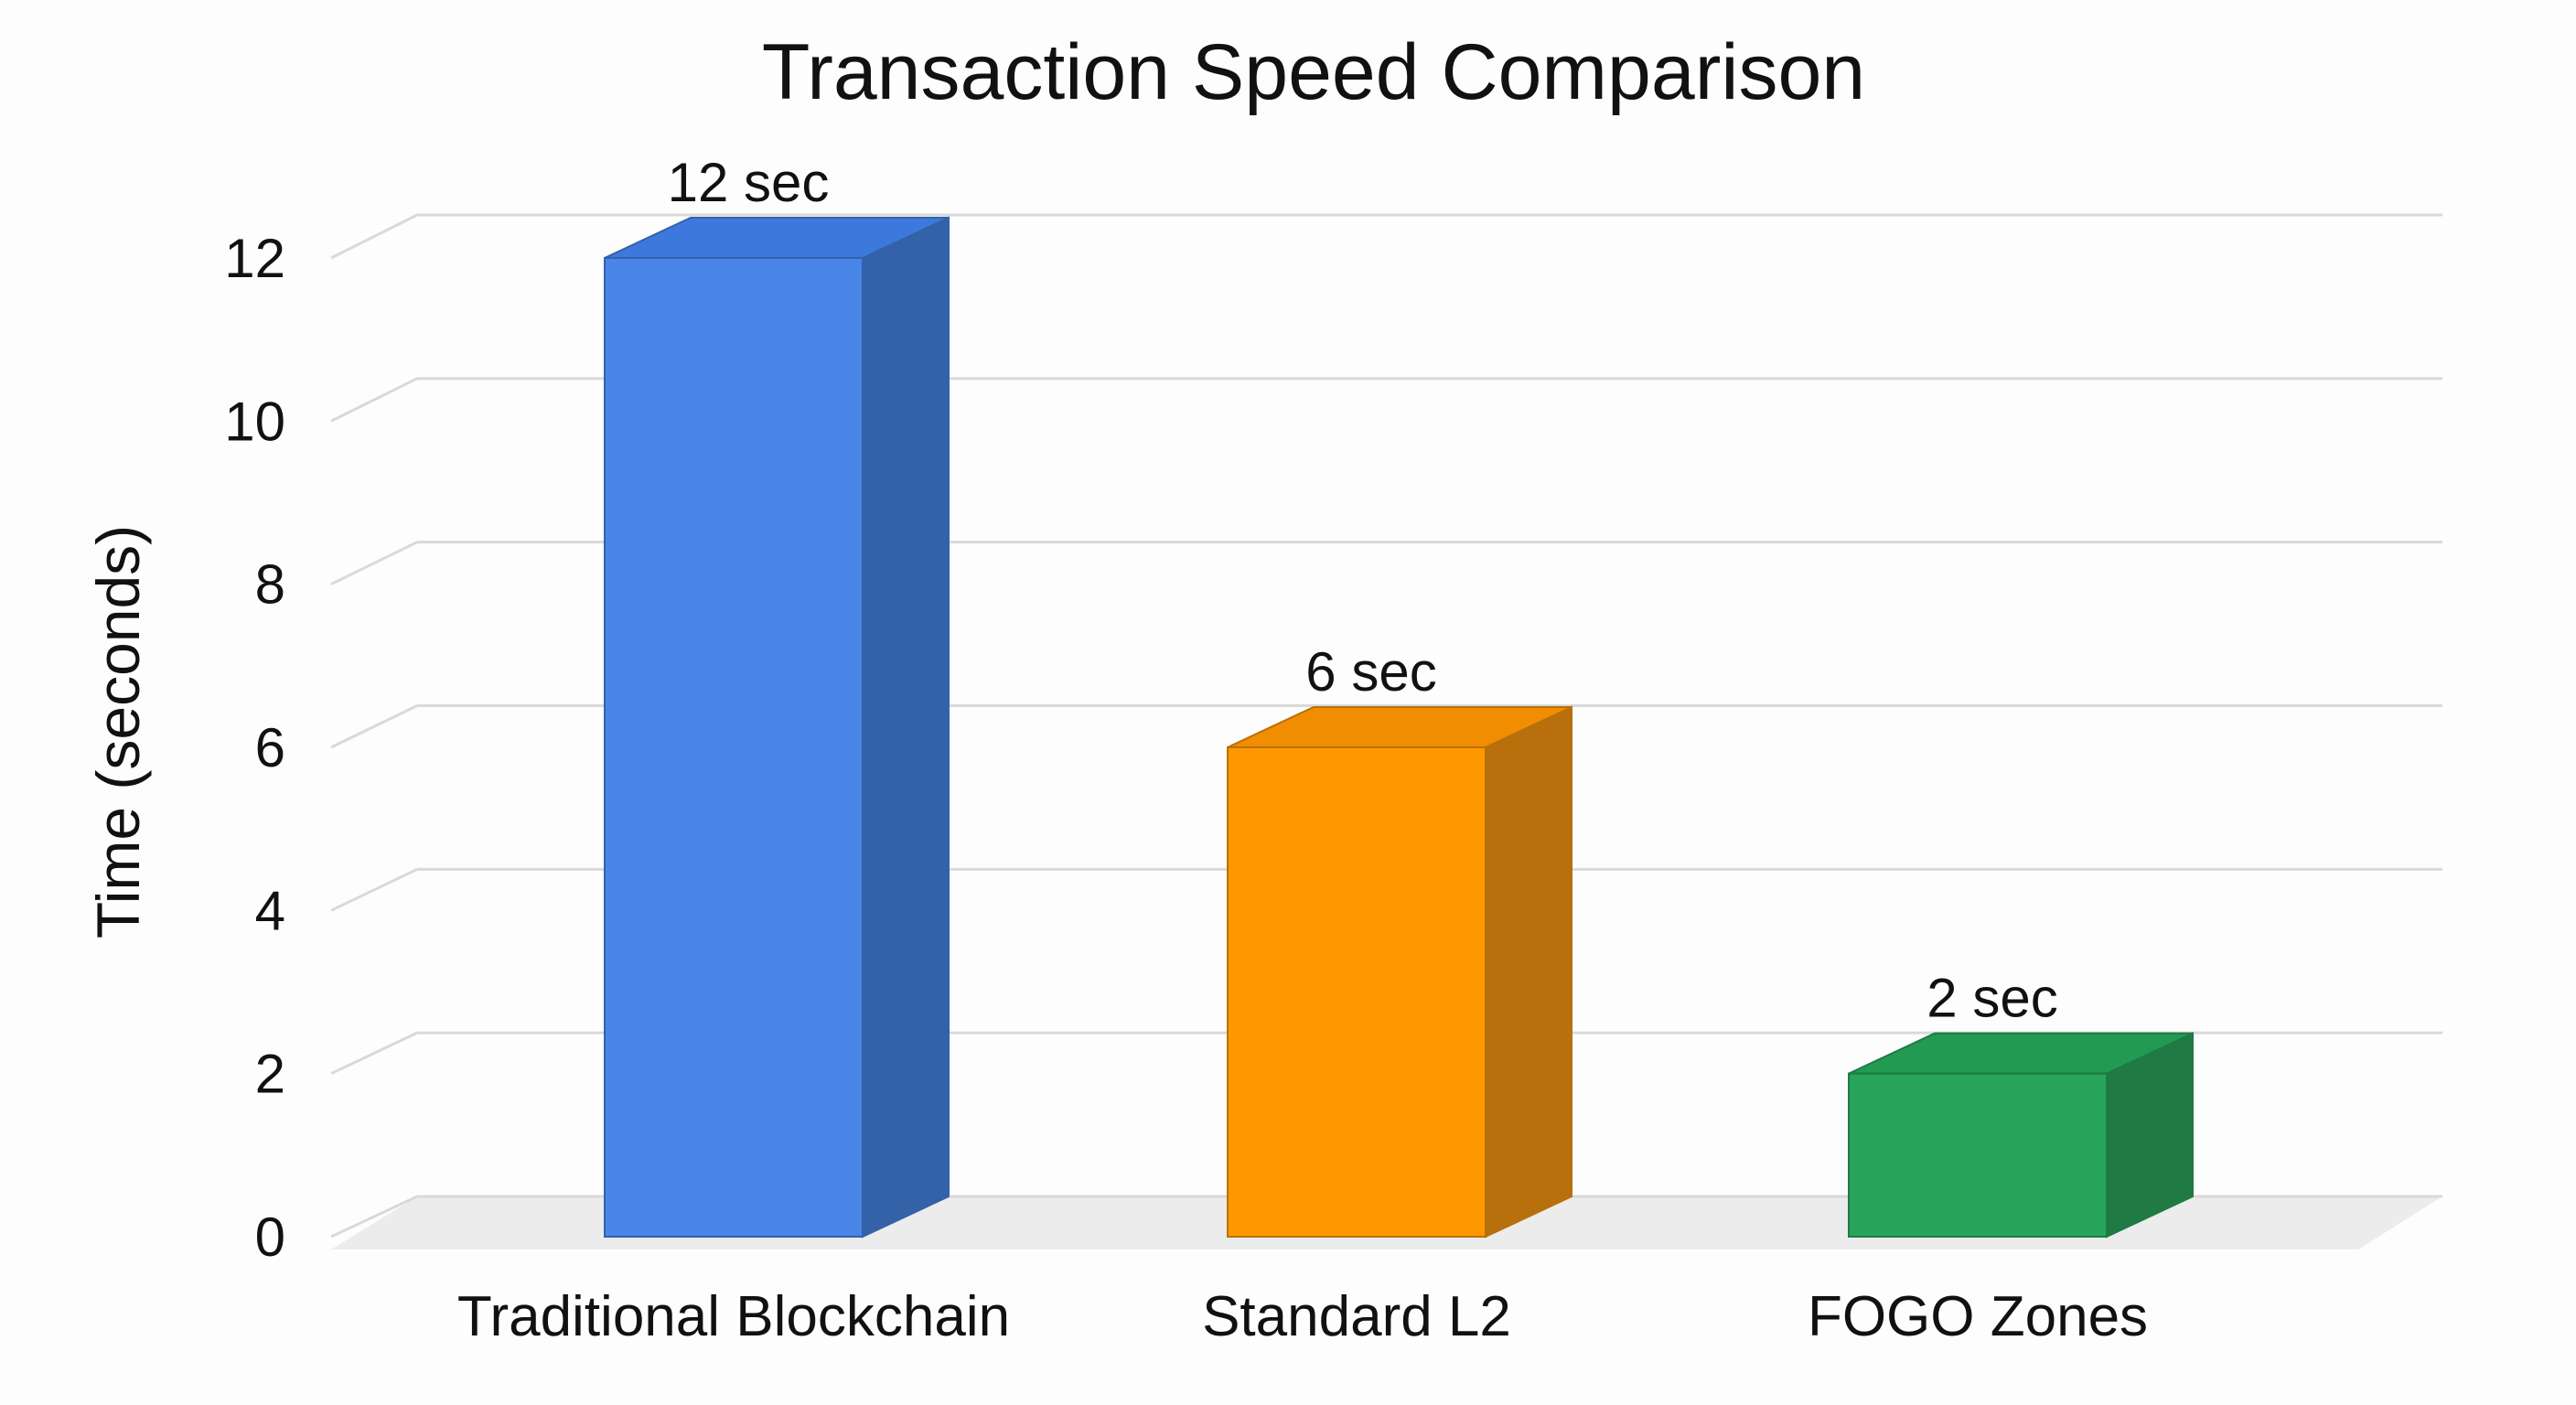  What do you see at coordinates (270, 910) in the screenshot?
I see `y-tick-label: 4` at bounding box center [270, 910].